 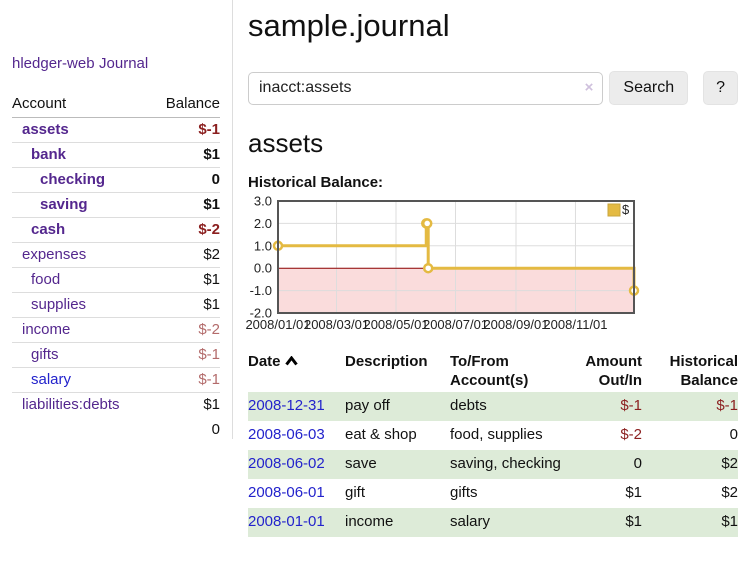 What do you see at coordinates (386, 361) in the screenshot?
I see `description-column-header: Description` at bounding box center [386, 361].